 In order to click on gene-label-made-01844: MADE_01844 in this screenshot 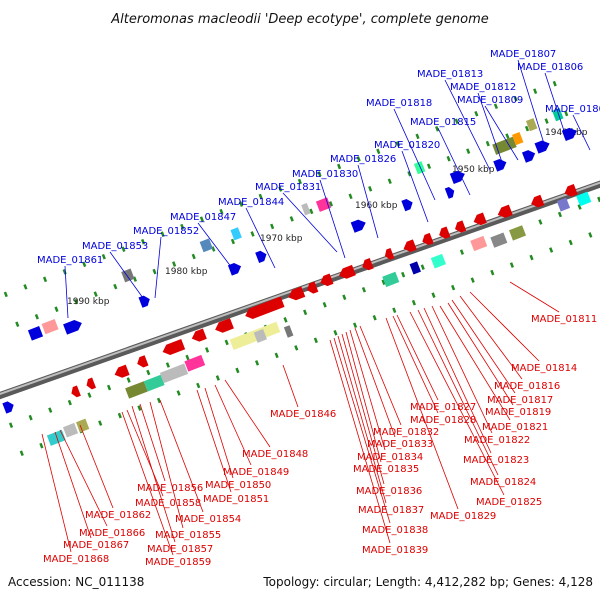, I will do `click(251, 202)`.